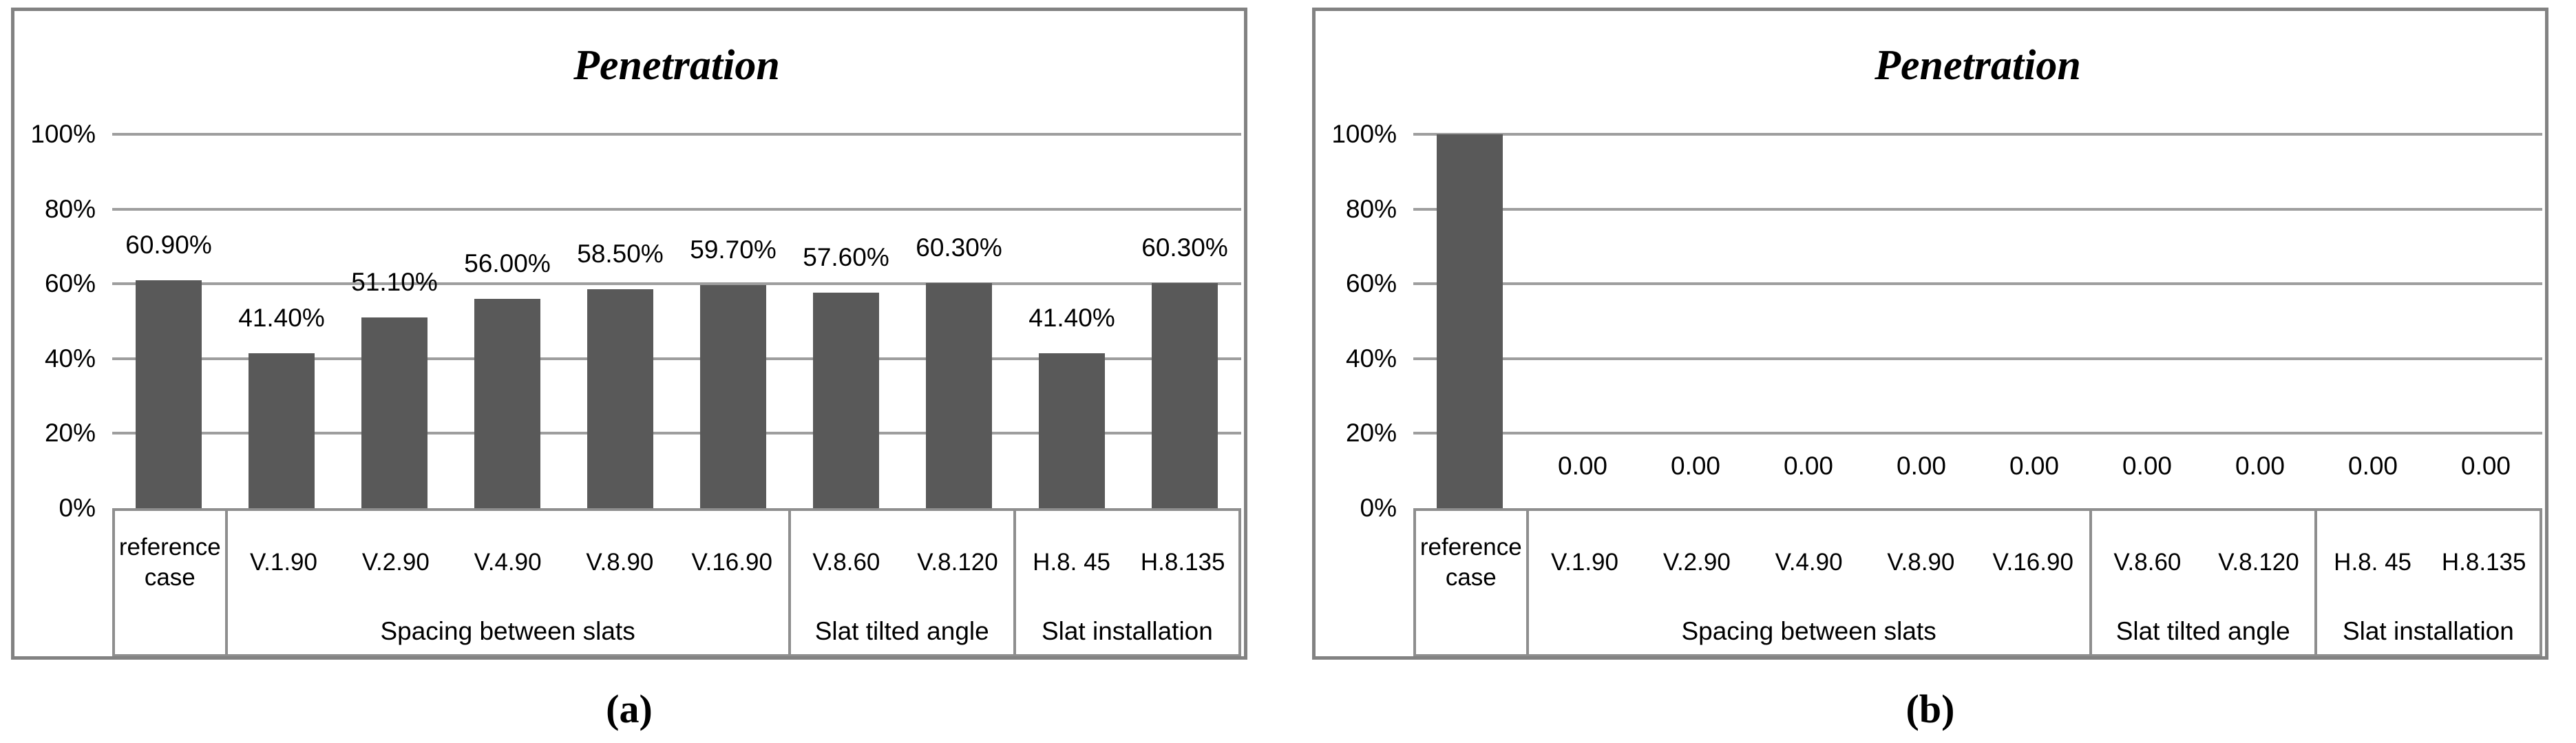 The width and height of the screenshot is (2576, 743). I want to click on category-label: V.8.90, so click(620, 562).